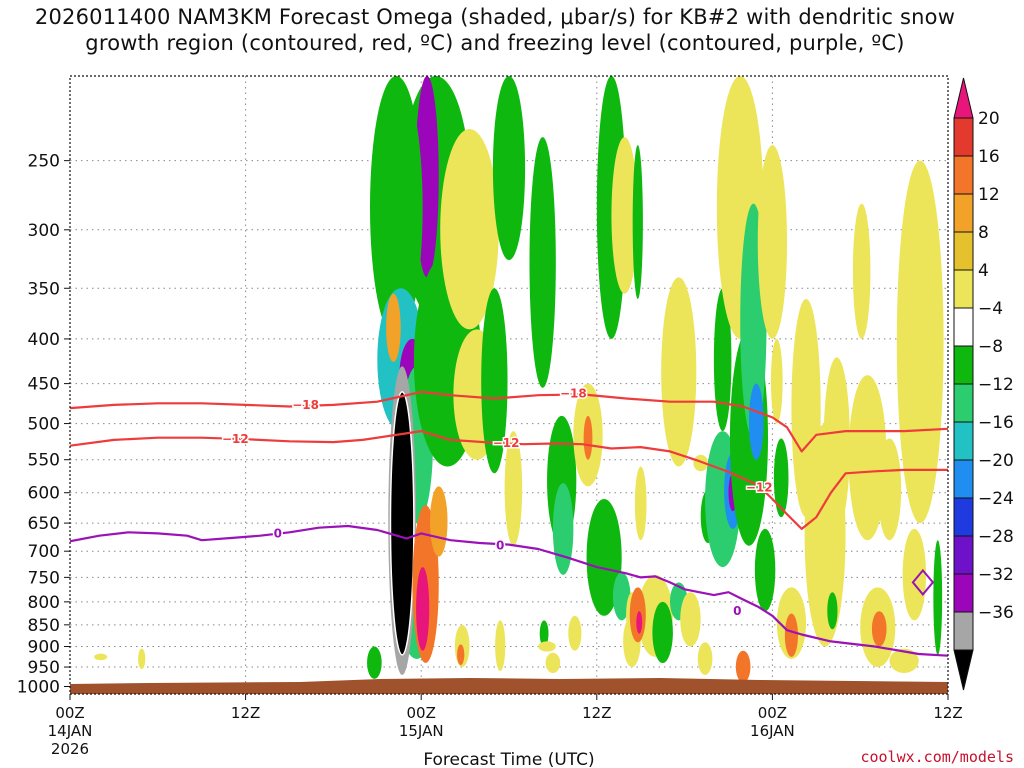  What do you see at coordinates (44, 494) in the screenshot?
I see `y-tick-label: 600` at bounding box center [44, 494].